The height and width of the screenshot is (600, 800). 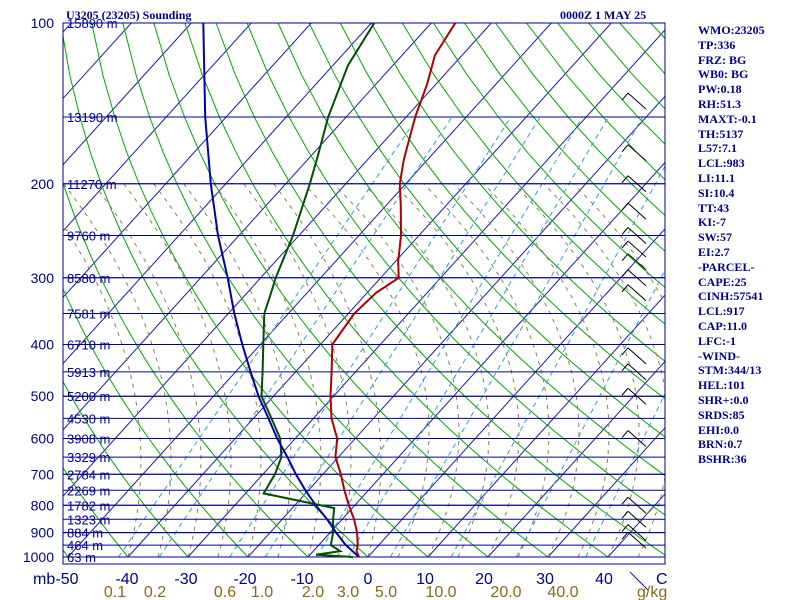 What do you see at coordinates (44, 579) in the screenshot?
I see `pressure-unit-label: mb` at bounding box center [44, 579].